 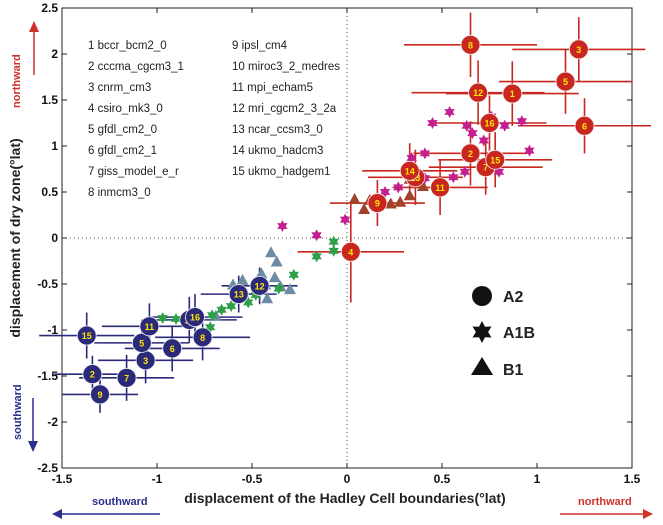 I want to click on model-list-item: 14 ukmo_hadcm3, so click(x=277, y=151).